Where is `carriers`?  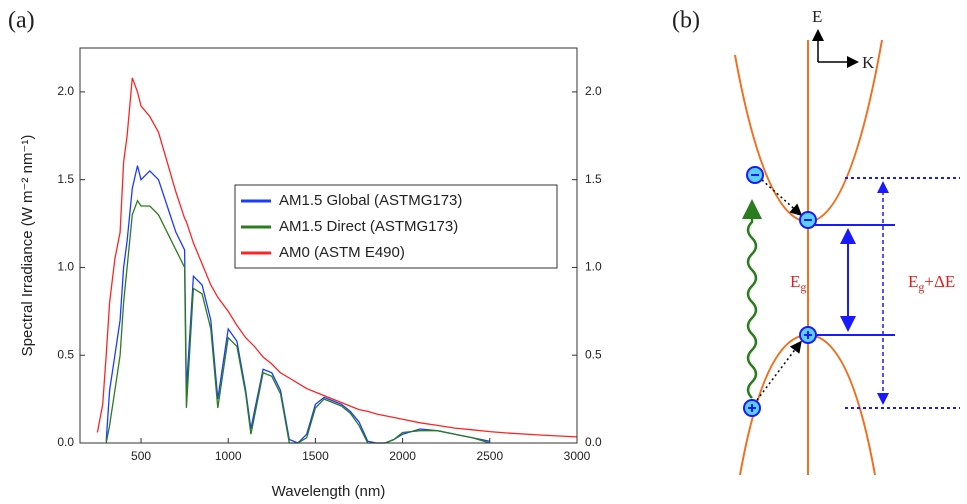
carriers is located at coordinates (780, 291).